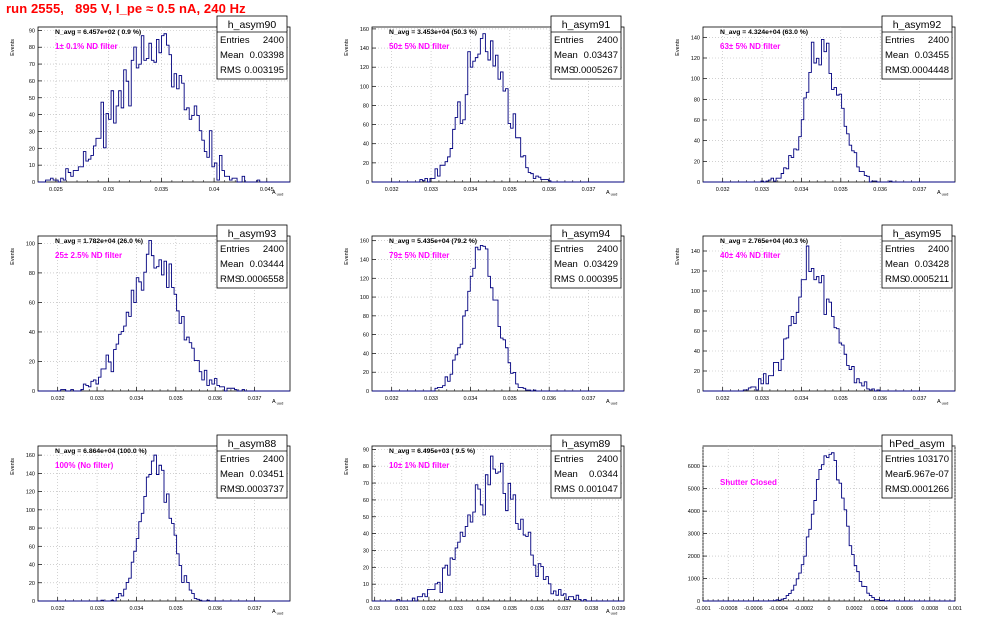 The height and width of the screenshot is (622, 996). Describe the element at coordinates (933, 459) in the screenshot. I see `stats-value: 103170` at that location.